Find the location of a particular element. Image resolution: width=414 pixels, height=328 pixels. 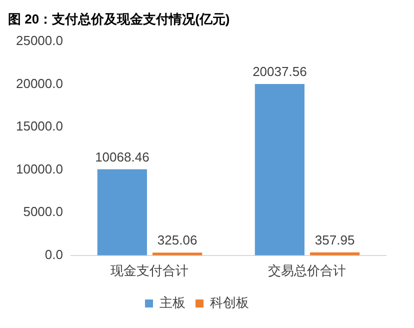

data-label: 20037.56 is located at coordinates (279, 72).